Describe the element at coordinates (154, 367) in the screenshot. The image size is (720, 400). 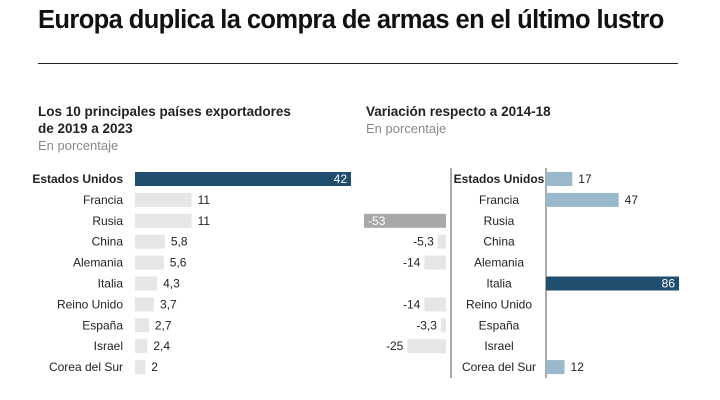
I see `left-value-label: 2` at that location.